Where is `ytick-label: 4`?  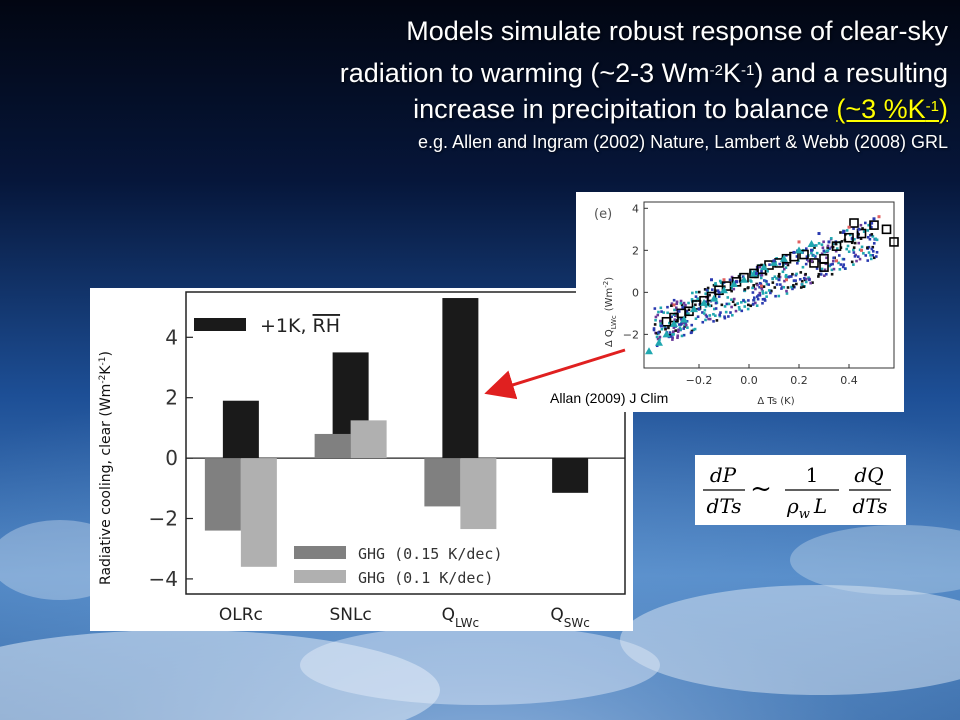 ytick-label: 4 is located at coordinates (171, 337).